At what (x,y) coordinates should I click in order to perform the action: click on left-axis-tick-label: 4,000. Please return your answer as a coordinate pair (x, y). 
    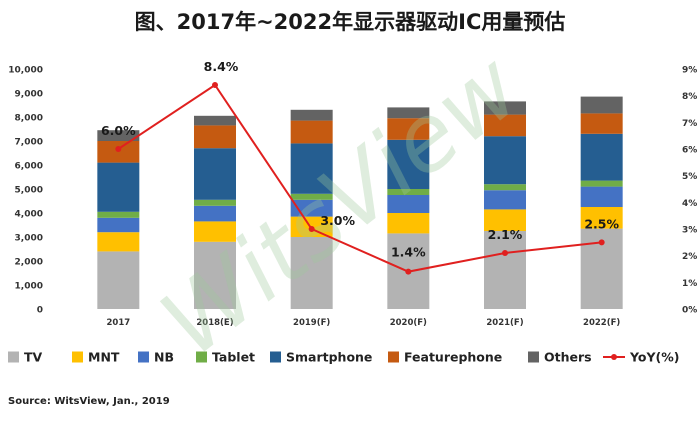
    Looking at the image, I should click on (29, 215).